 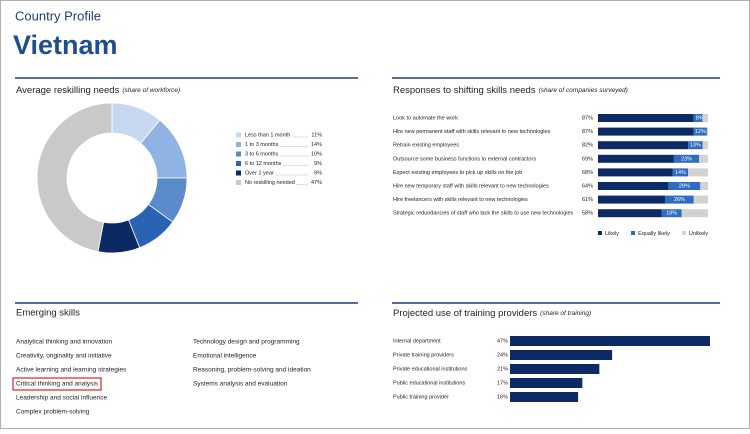 What do you see at coordinates (583, 90) in the screenshot?
I see `subtitle: (share of companies surveyed)` at bounding box center [583, 90].